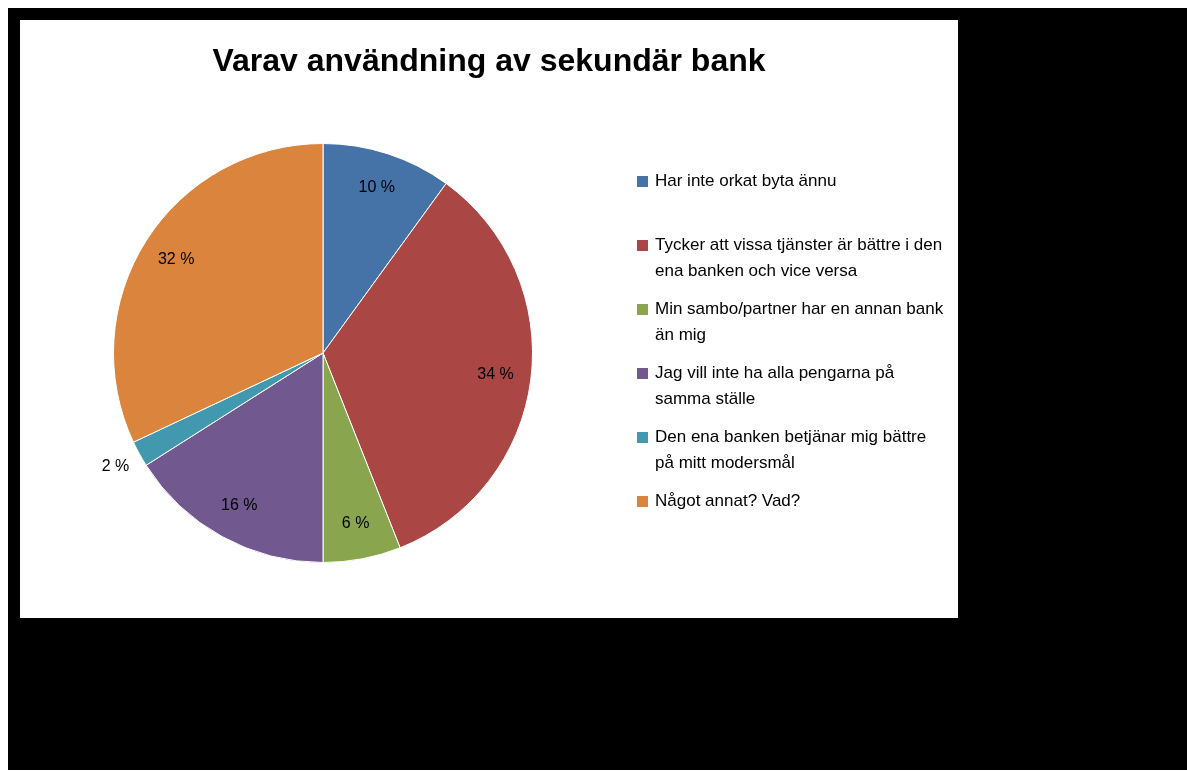 The height and width of the screenshot is (772, 1187). Describe the element at coordinates (376, 187) in the screenshot. I see `data-label: 10 %` at that location.